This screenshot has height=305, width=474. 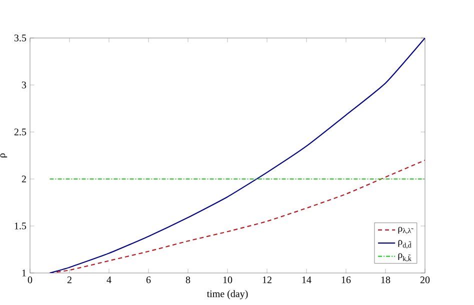 What do you see at coordinates (4, 155) in the screenshot?
I see `y-axis-title: ρ` at bounding box center [4, 155].